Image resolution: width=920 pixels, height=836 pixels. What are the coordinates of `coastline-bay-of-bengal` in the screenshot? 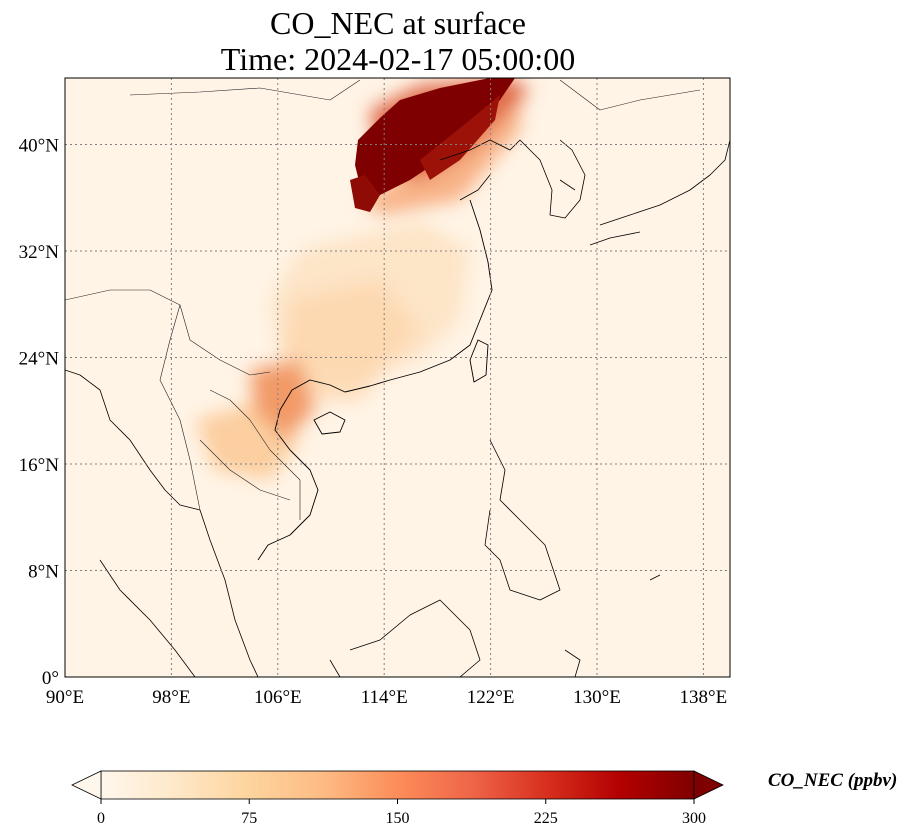 It's located at (133, 440).